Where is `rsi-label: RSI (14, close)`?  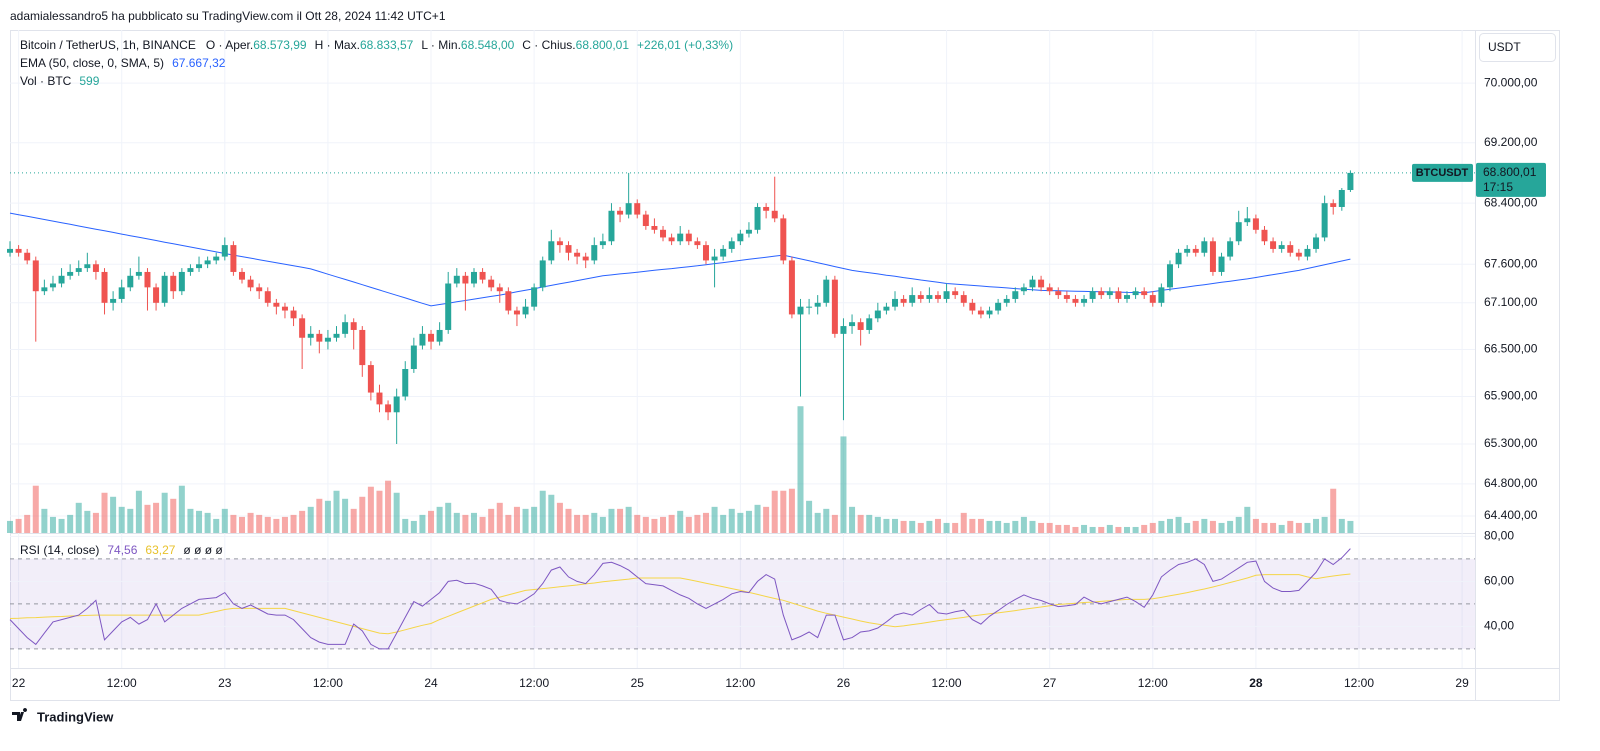
rsi-label: RSI (14, close) is located at coordinates (59, 550).